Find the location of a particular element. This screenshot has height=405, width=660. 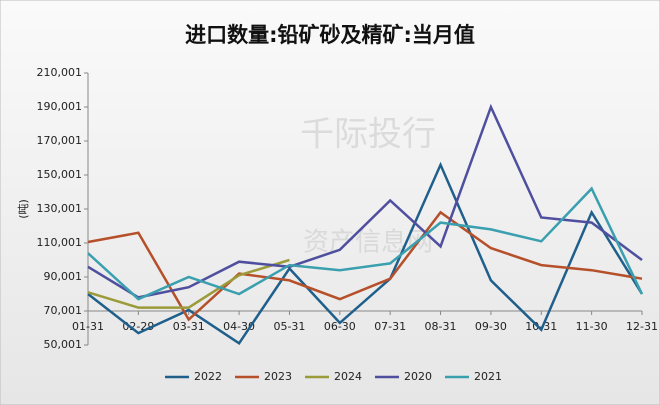

y-axis-label: (吨) is located at coordinates (23, 209).